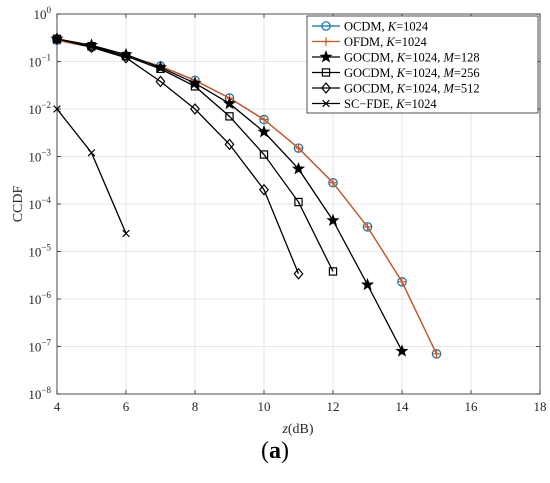 The width and height of the screenshot is (550, 483). I want to click on legend-entry: OCDM, K=1024, so click(370, 27).